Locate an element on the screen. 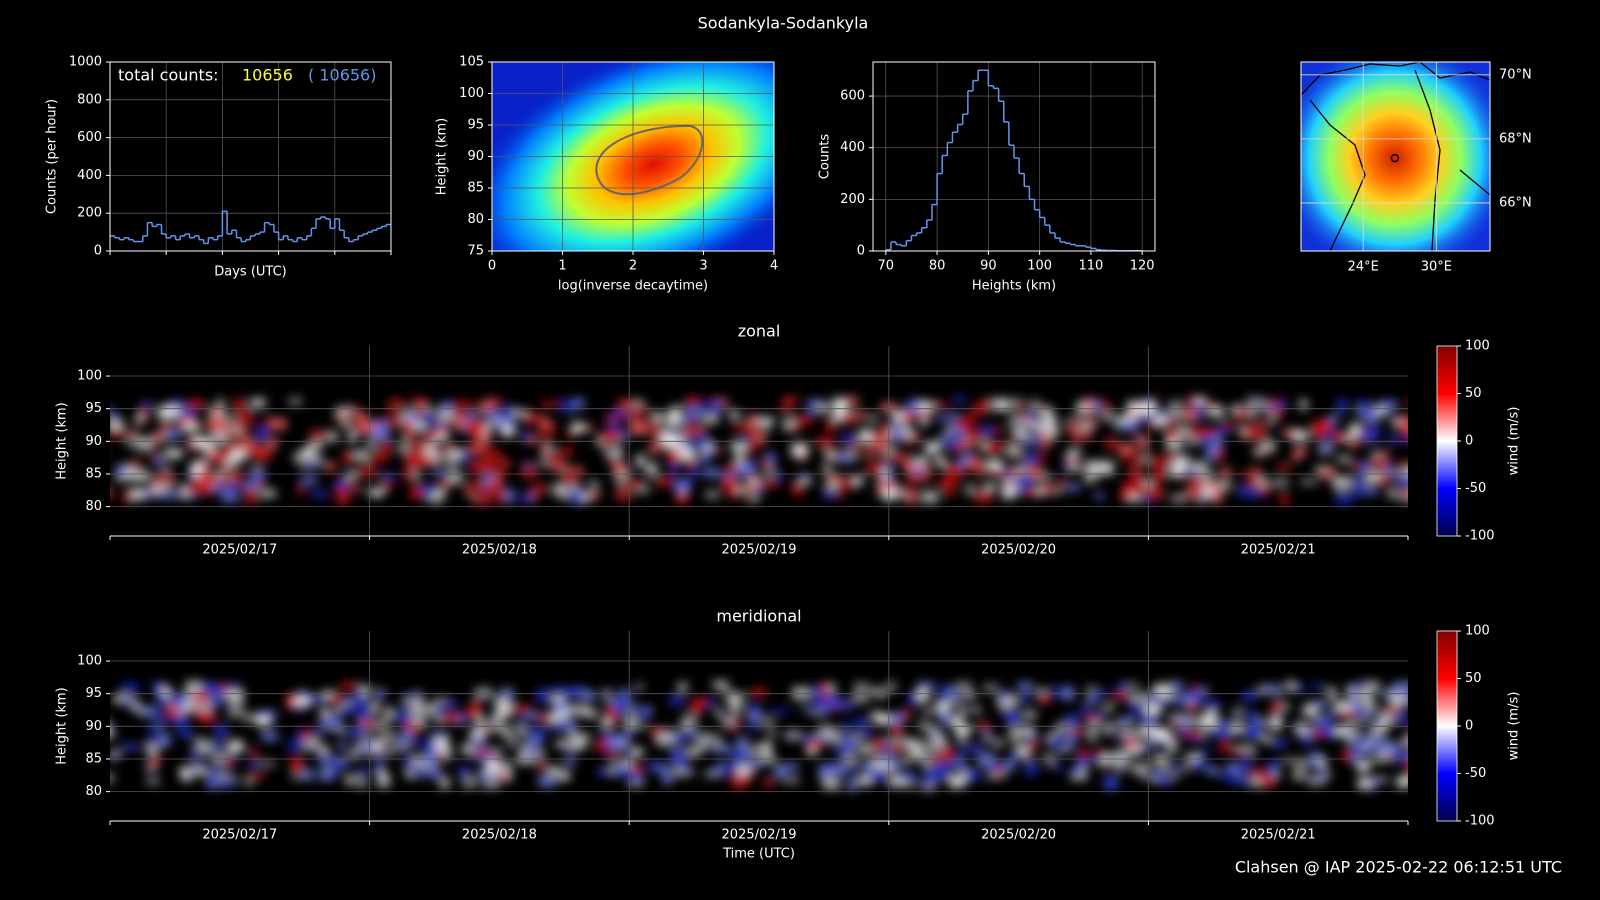 Image resolution: width=1600 pixels, height=900 pixels. y-tick-label: 75 is located at coordinates (475, 251).